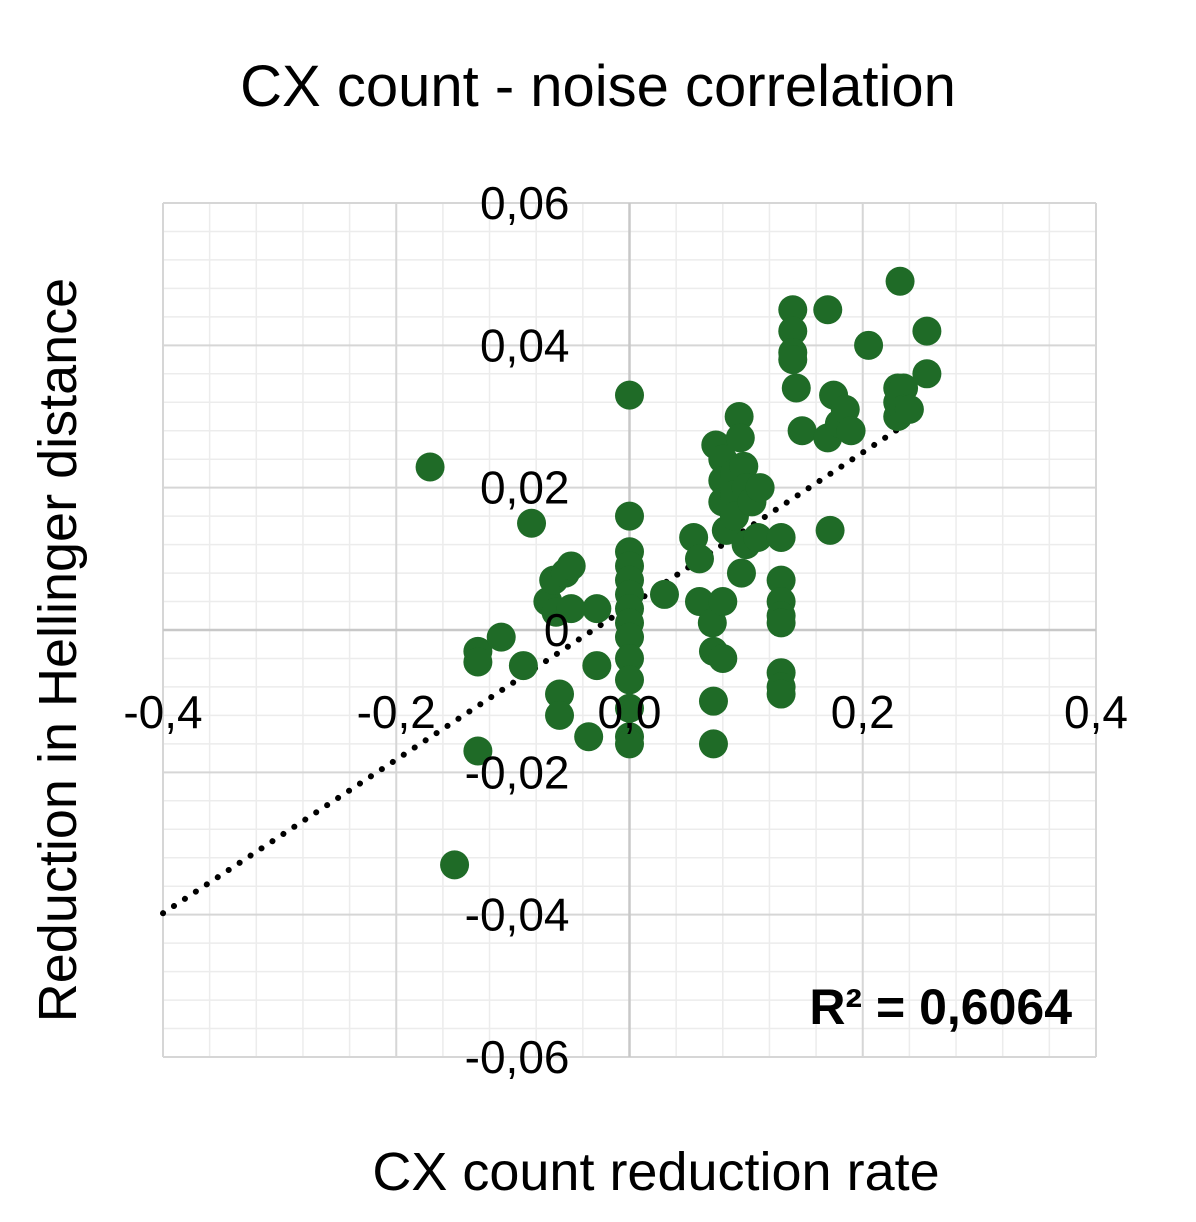  Describe the element at coordinates (396, 712) in the screenshot. I see `x-tick-label: -0,2` at that location.